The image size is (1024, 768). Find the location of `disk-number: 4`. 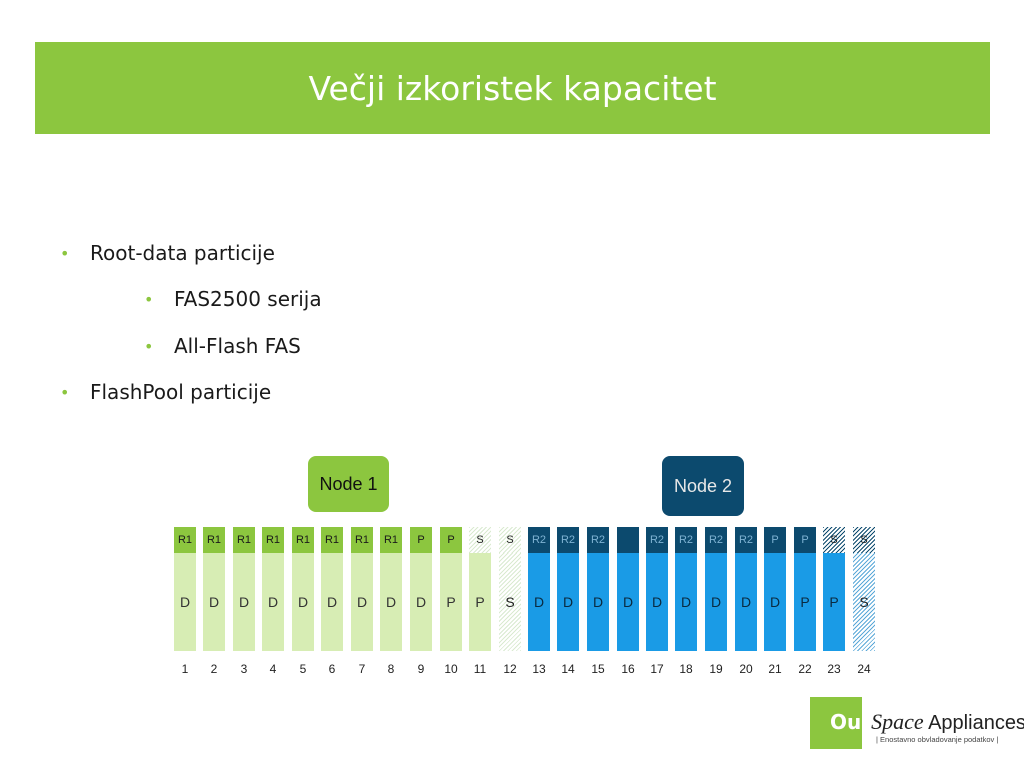

disk-number: 4 is located at coordinates (273, 669).